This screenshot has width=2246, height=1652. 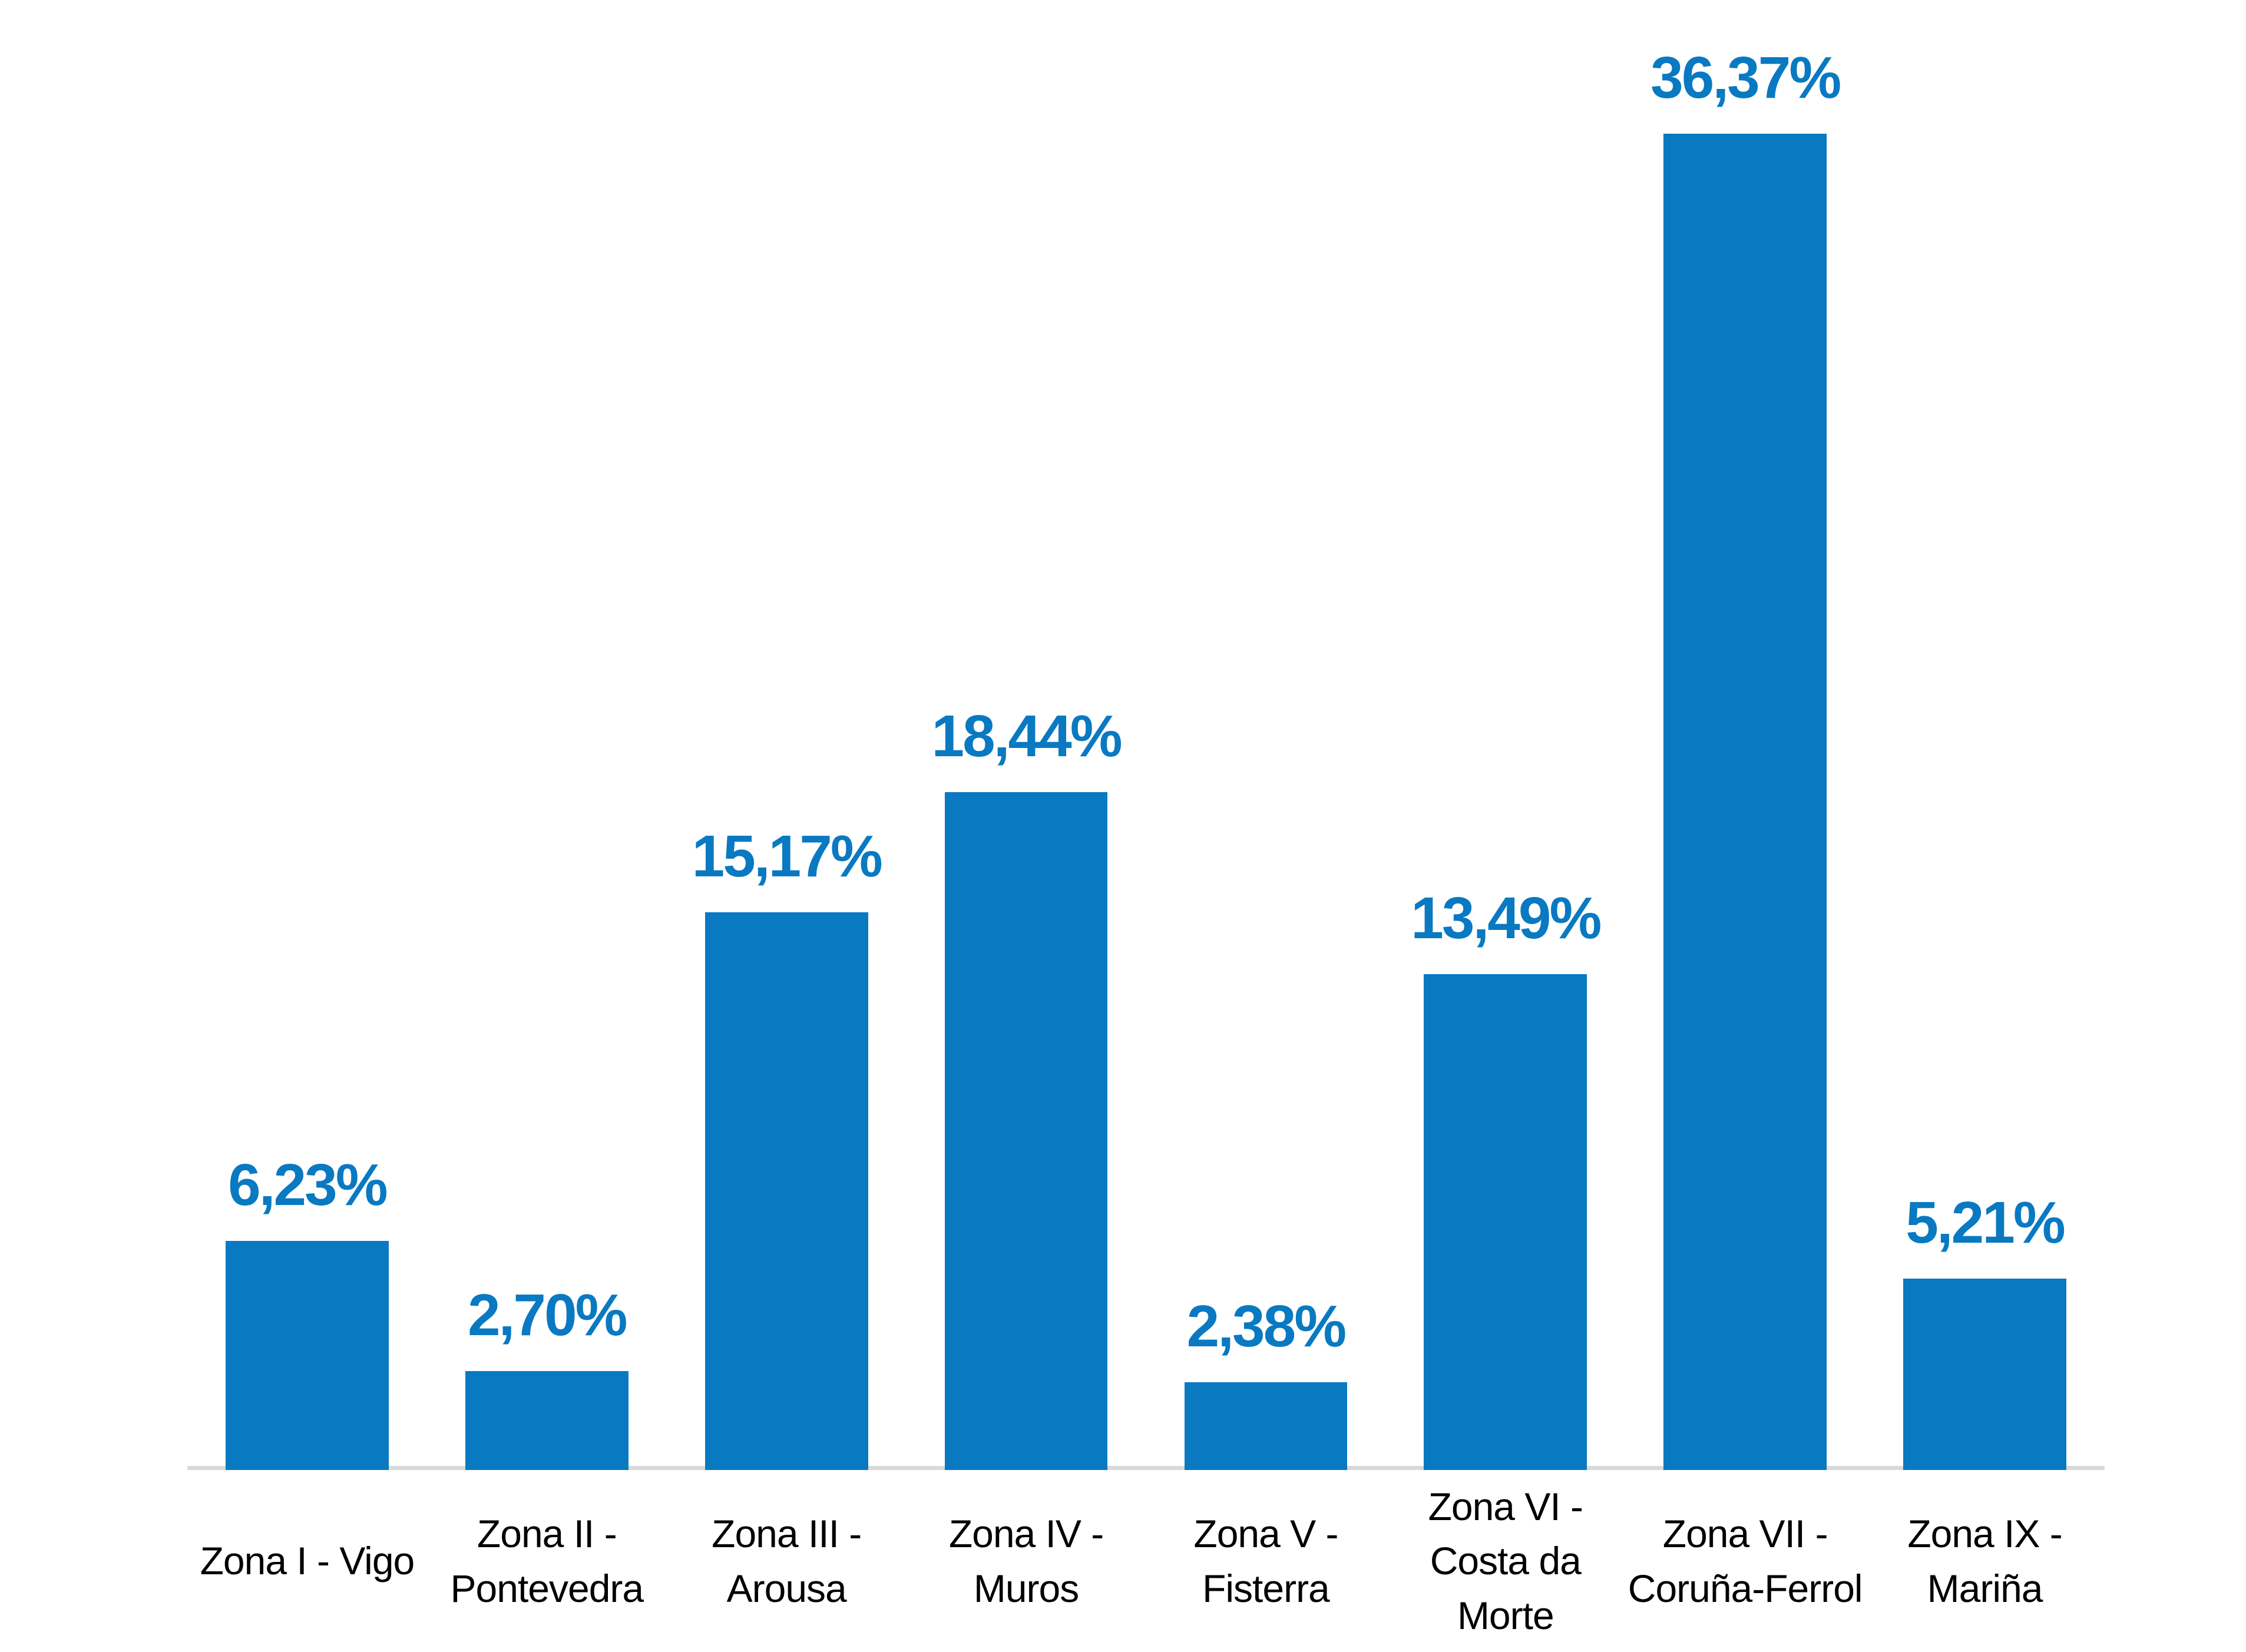 I want to click on bar-column-1: 6,23%, so click(x=307, y=735).